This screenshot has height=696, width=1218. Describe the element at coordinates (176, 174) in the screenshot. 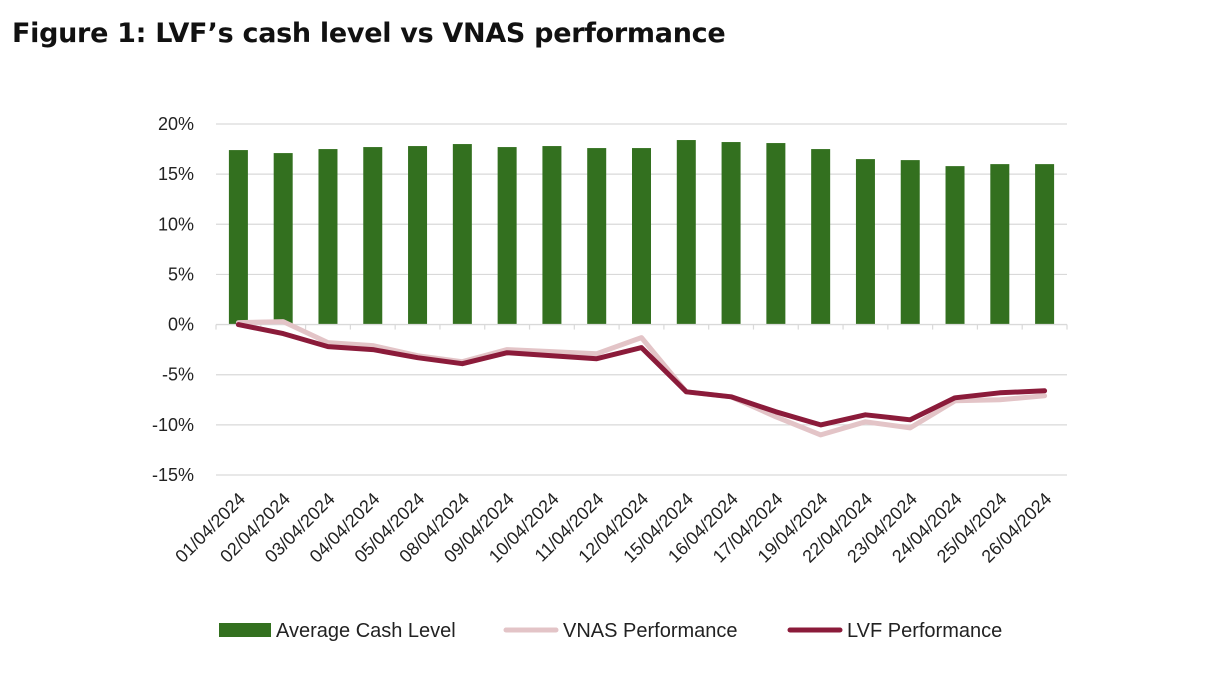

I see `y-tick-label: 15%` at that location.